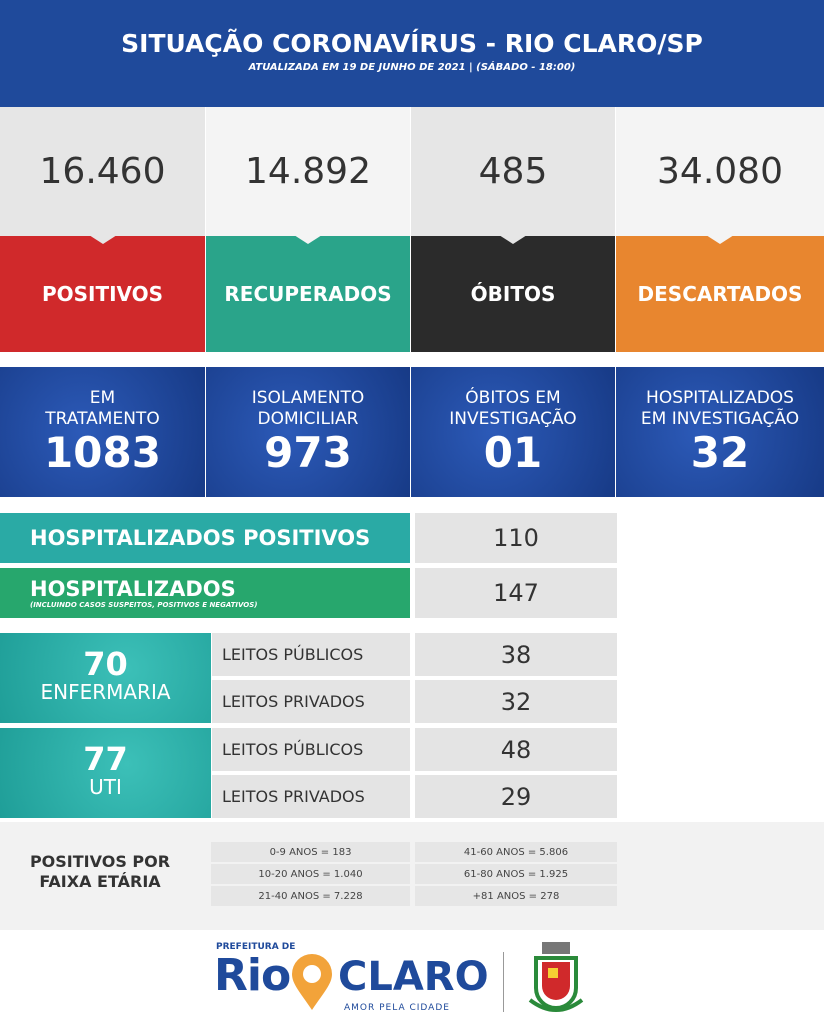 The height and width of the screenshot is (1024, 824). I want to click on footer: PREFEITURA DE Rio CLARO AMOR PELA CIDADE, so click(412, 977).